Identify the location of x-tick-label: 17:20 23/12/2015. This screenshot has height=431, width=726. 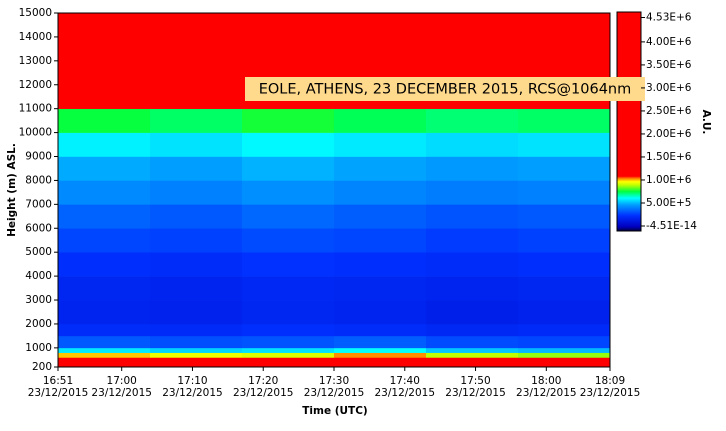
(263, 387).